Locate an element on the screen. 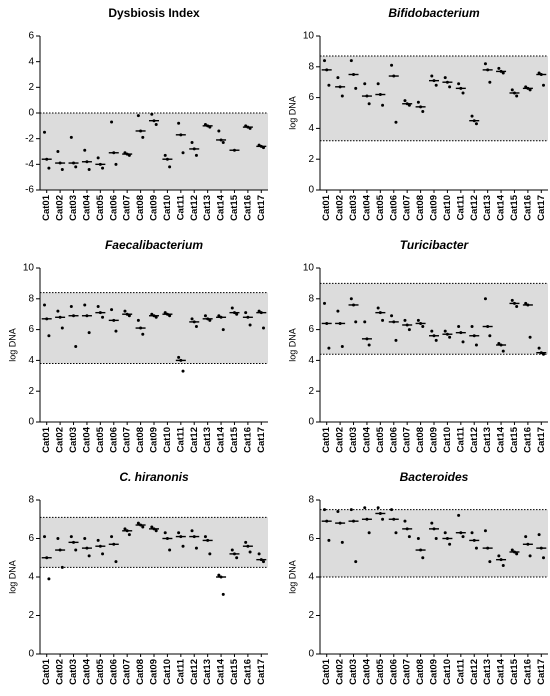 The width and height of the screenshot is (550, 696). y-tick-label: 4 is located at coordinates (311, 128).